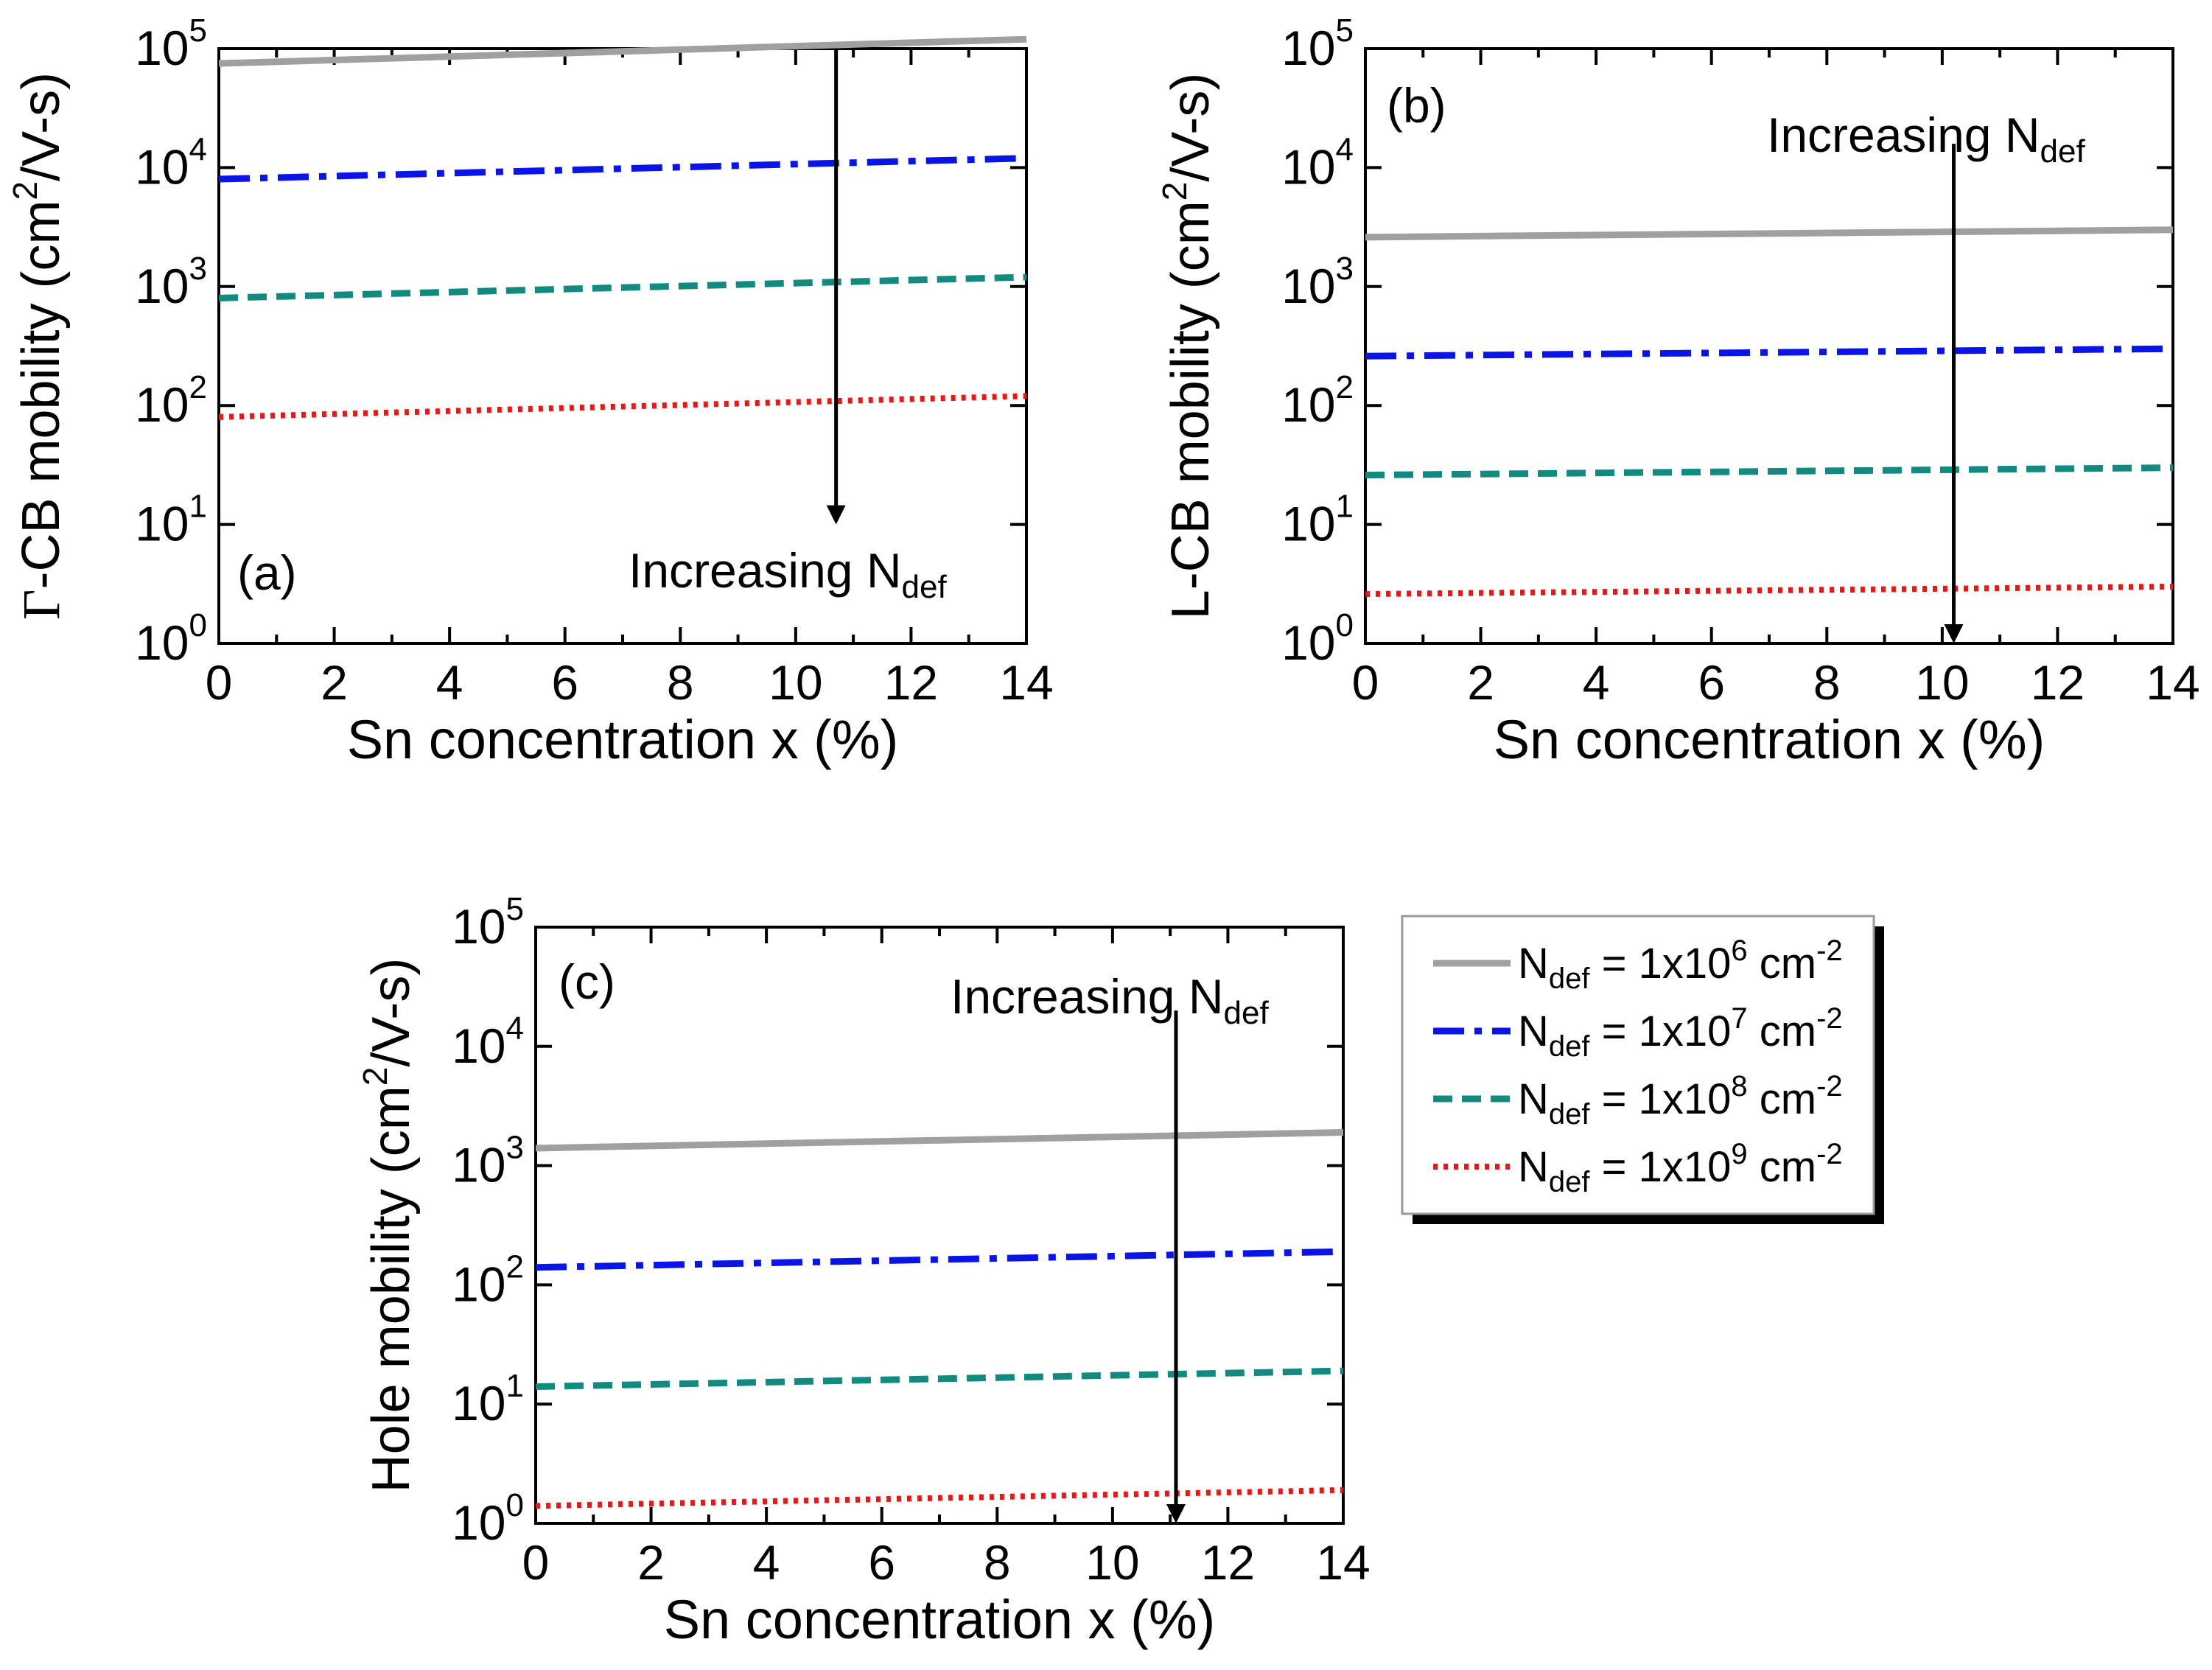 The height and width of the screenshot is (1670, 2212). What do you see at coordinates (1680, 1032) in the screenshot?
I see `legend-label-2: Ndef = 1x107 cm-2` at bounding box center [1680, 1032].